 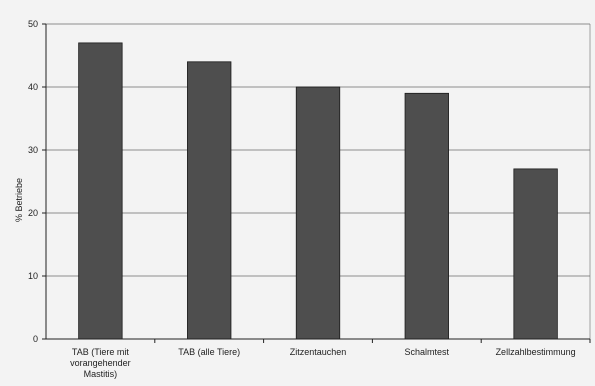 I want to click on y-tick-label: 40, so click(x=33, y=87).